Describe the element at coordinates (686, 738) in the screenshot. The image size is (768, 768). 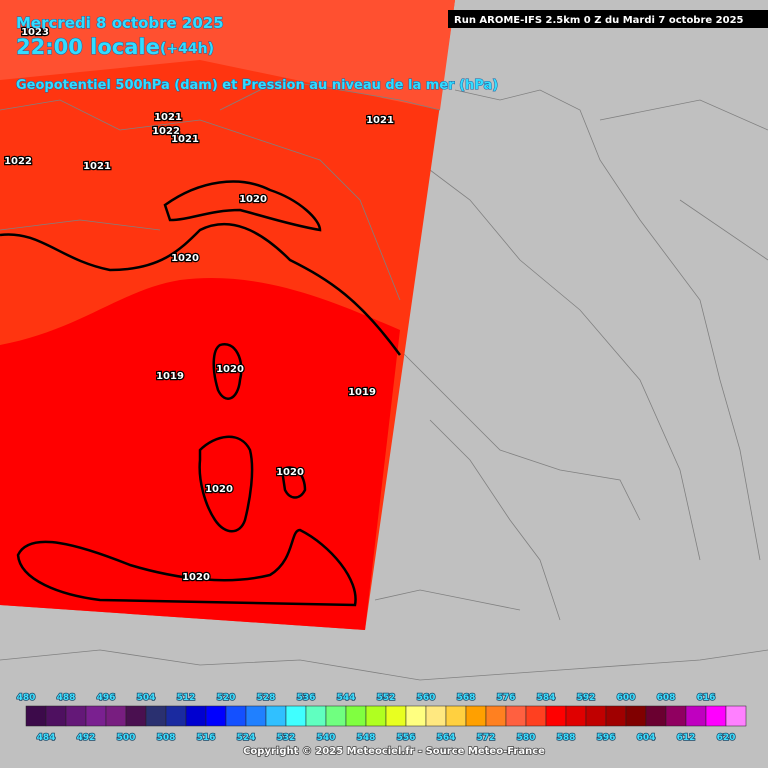
I see `colorbar-label: 612` at that location.